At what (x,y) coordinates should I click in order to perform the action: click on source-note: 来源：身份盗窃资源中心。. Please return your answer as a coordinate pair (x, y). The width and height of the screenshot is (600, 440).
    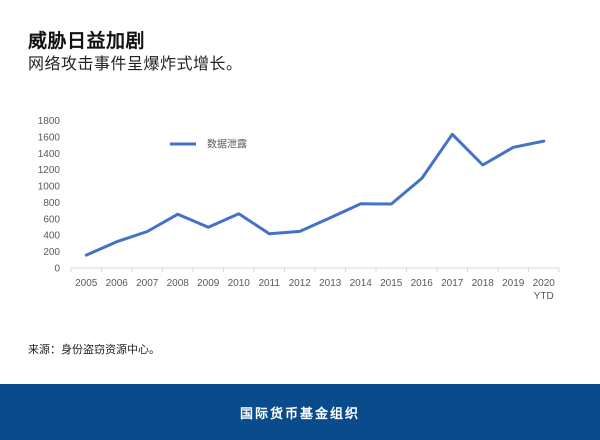
    Looking at the image, I should click on (94, 349).